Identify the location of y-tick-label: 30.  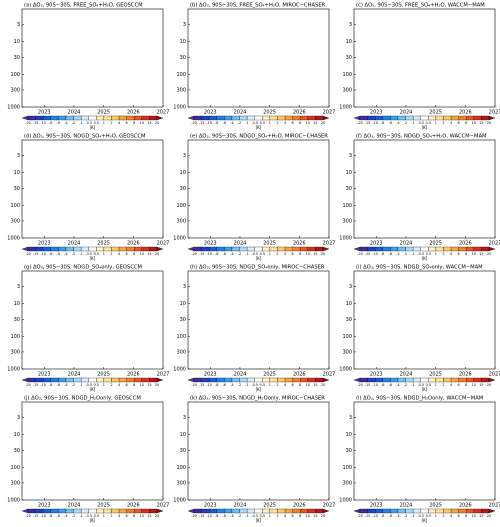
(349, 451).